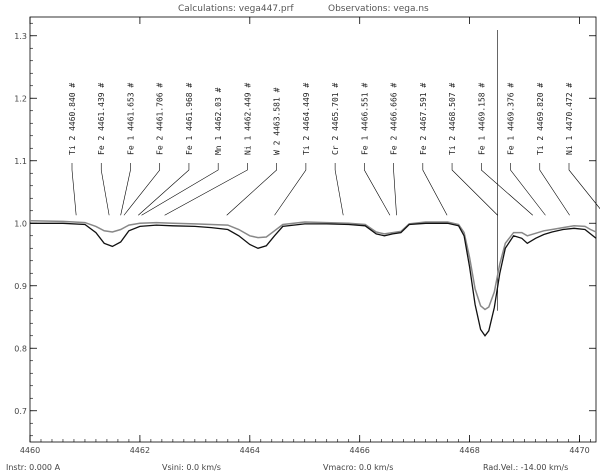 The image size is (600, 476). Describe the element at coordinates (358, 467) in the screenshot. I see `footer-vmacro: Vmacro: 0.0 km/s` at that location.